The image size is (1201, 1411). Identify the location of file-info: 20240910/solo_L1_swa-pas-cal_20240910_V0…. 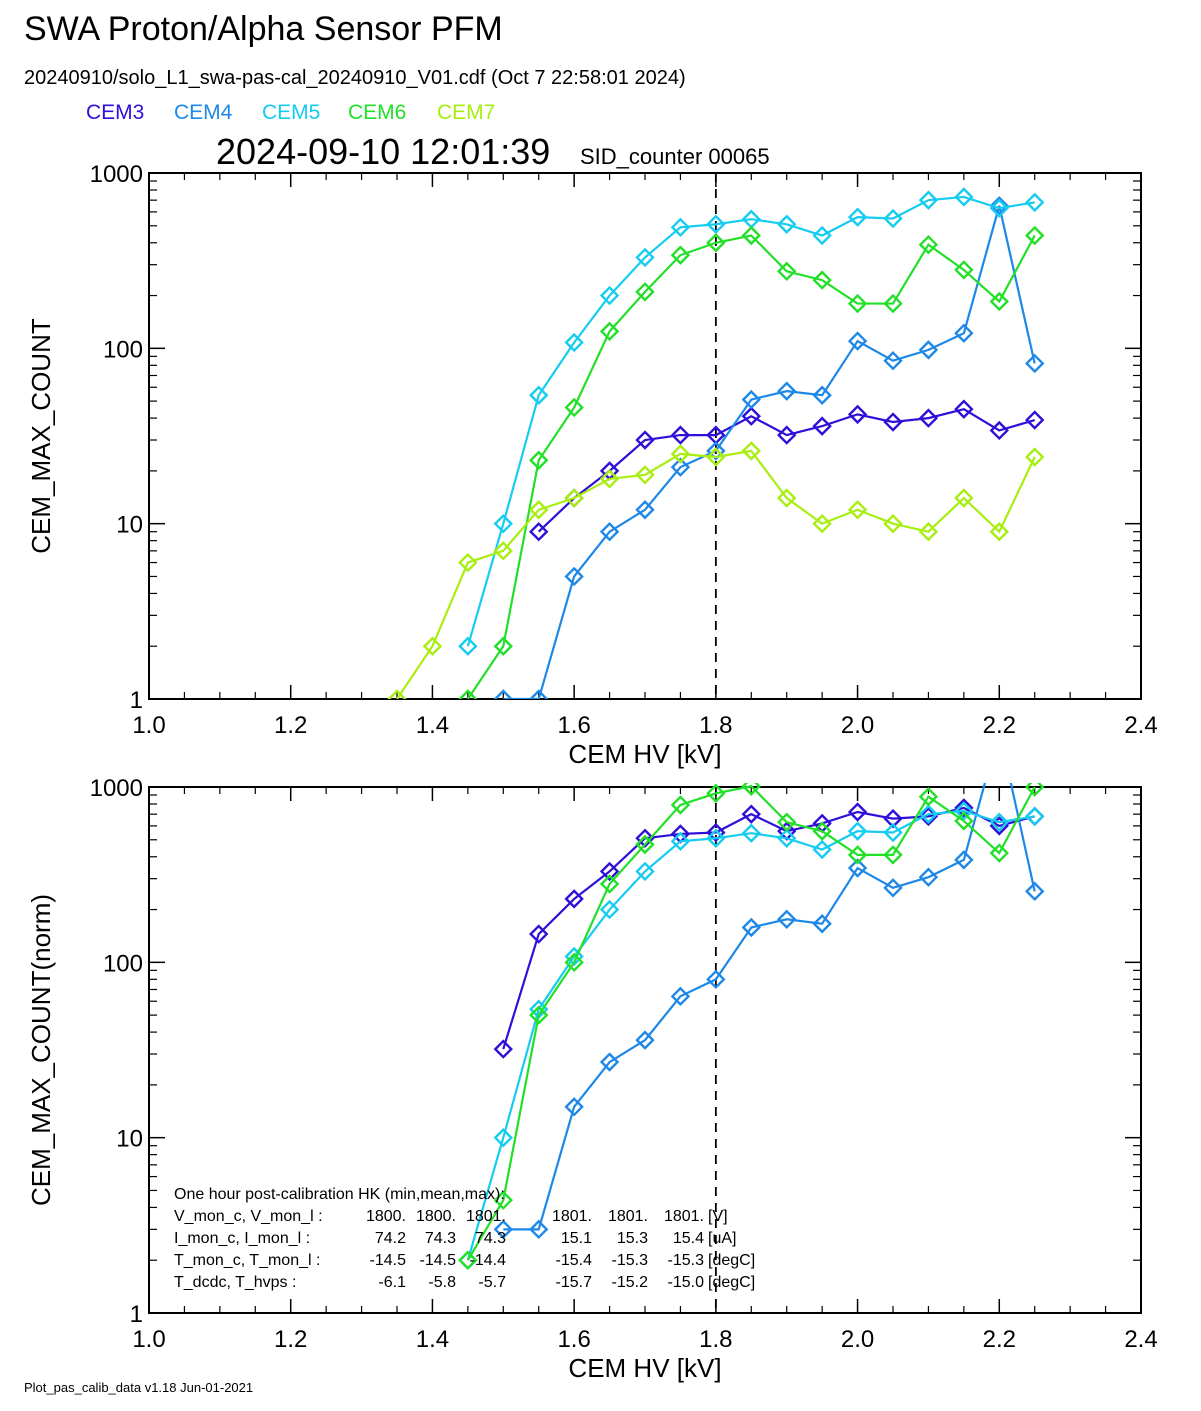
(355, 78).